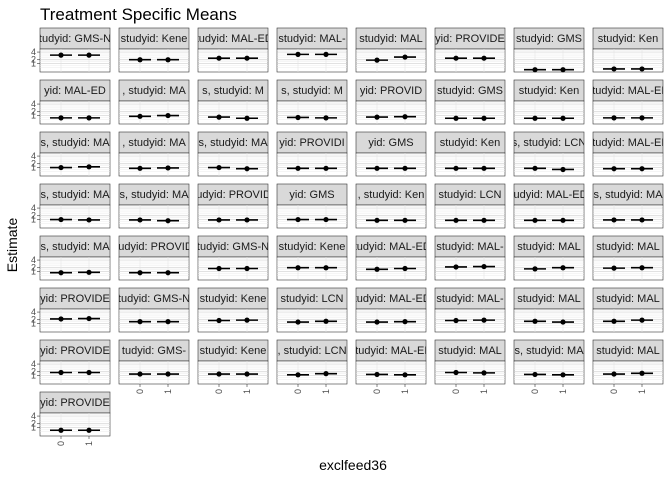 The height and width of the screenshot is (480, 672). I want to click on facet-strip-label: tudyid: MAL-ED, so click(548, 195).